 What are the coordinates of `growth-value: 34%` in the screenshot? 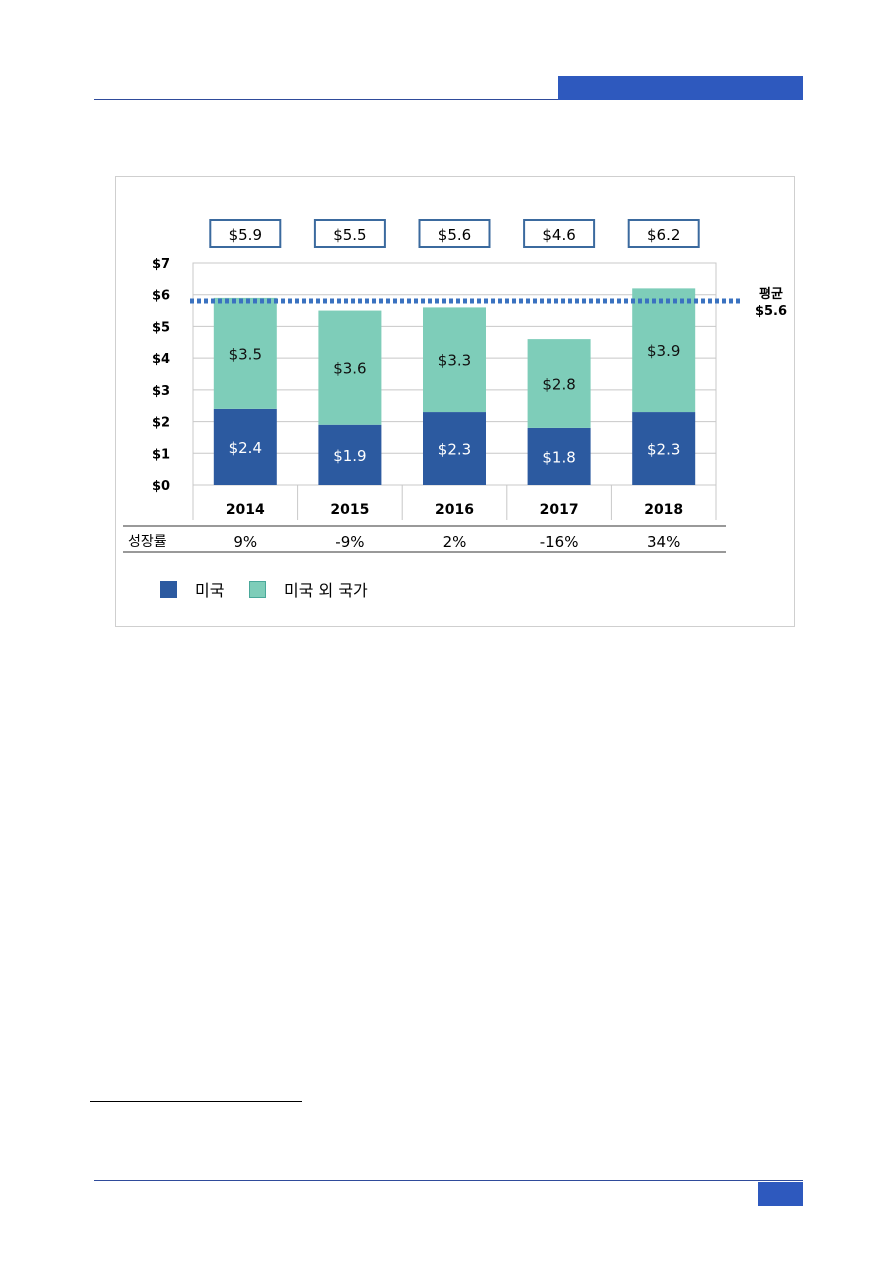 It's located at (663, 542).